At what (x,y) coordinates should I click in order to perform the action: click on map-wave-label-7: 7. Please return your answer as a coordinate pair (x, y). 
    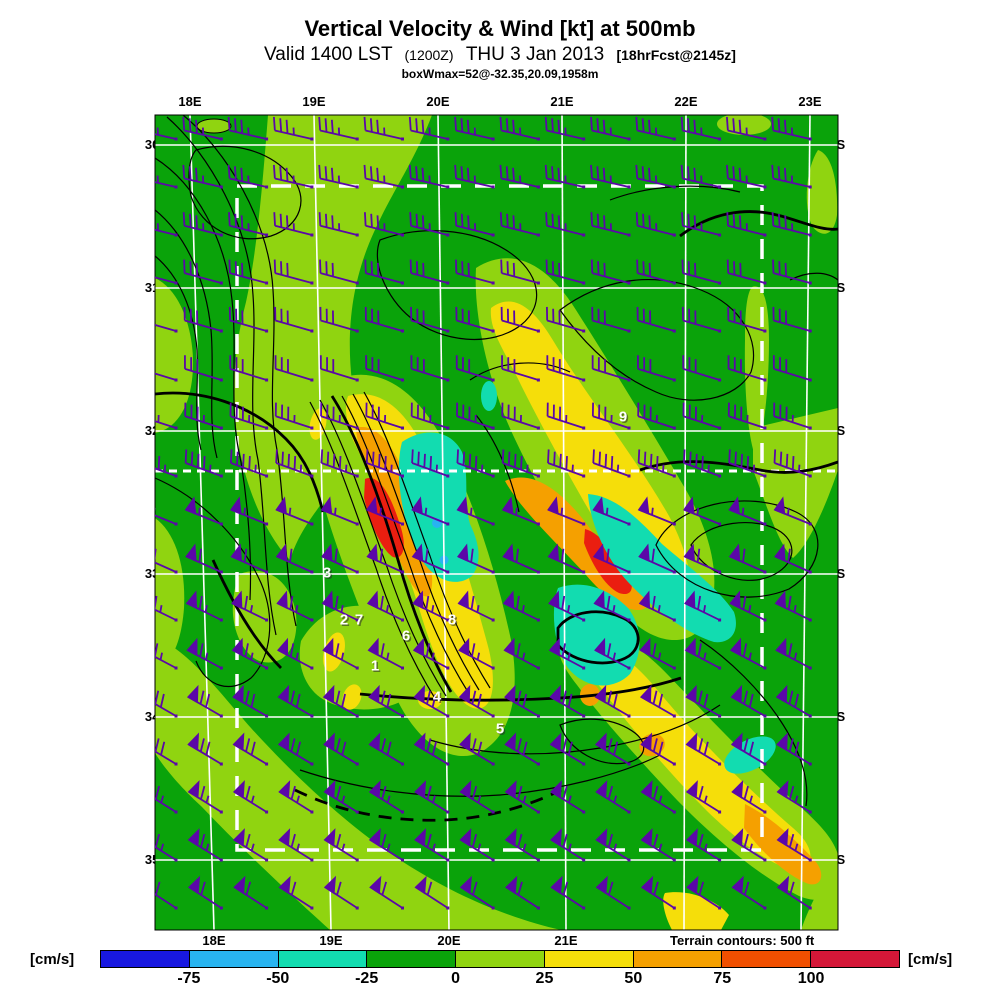
    Looking at the image, I should click on (359, 620).